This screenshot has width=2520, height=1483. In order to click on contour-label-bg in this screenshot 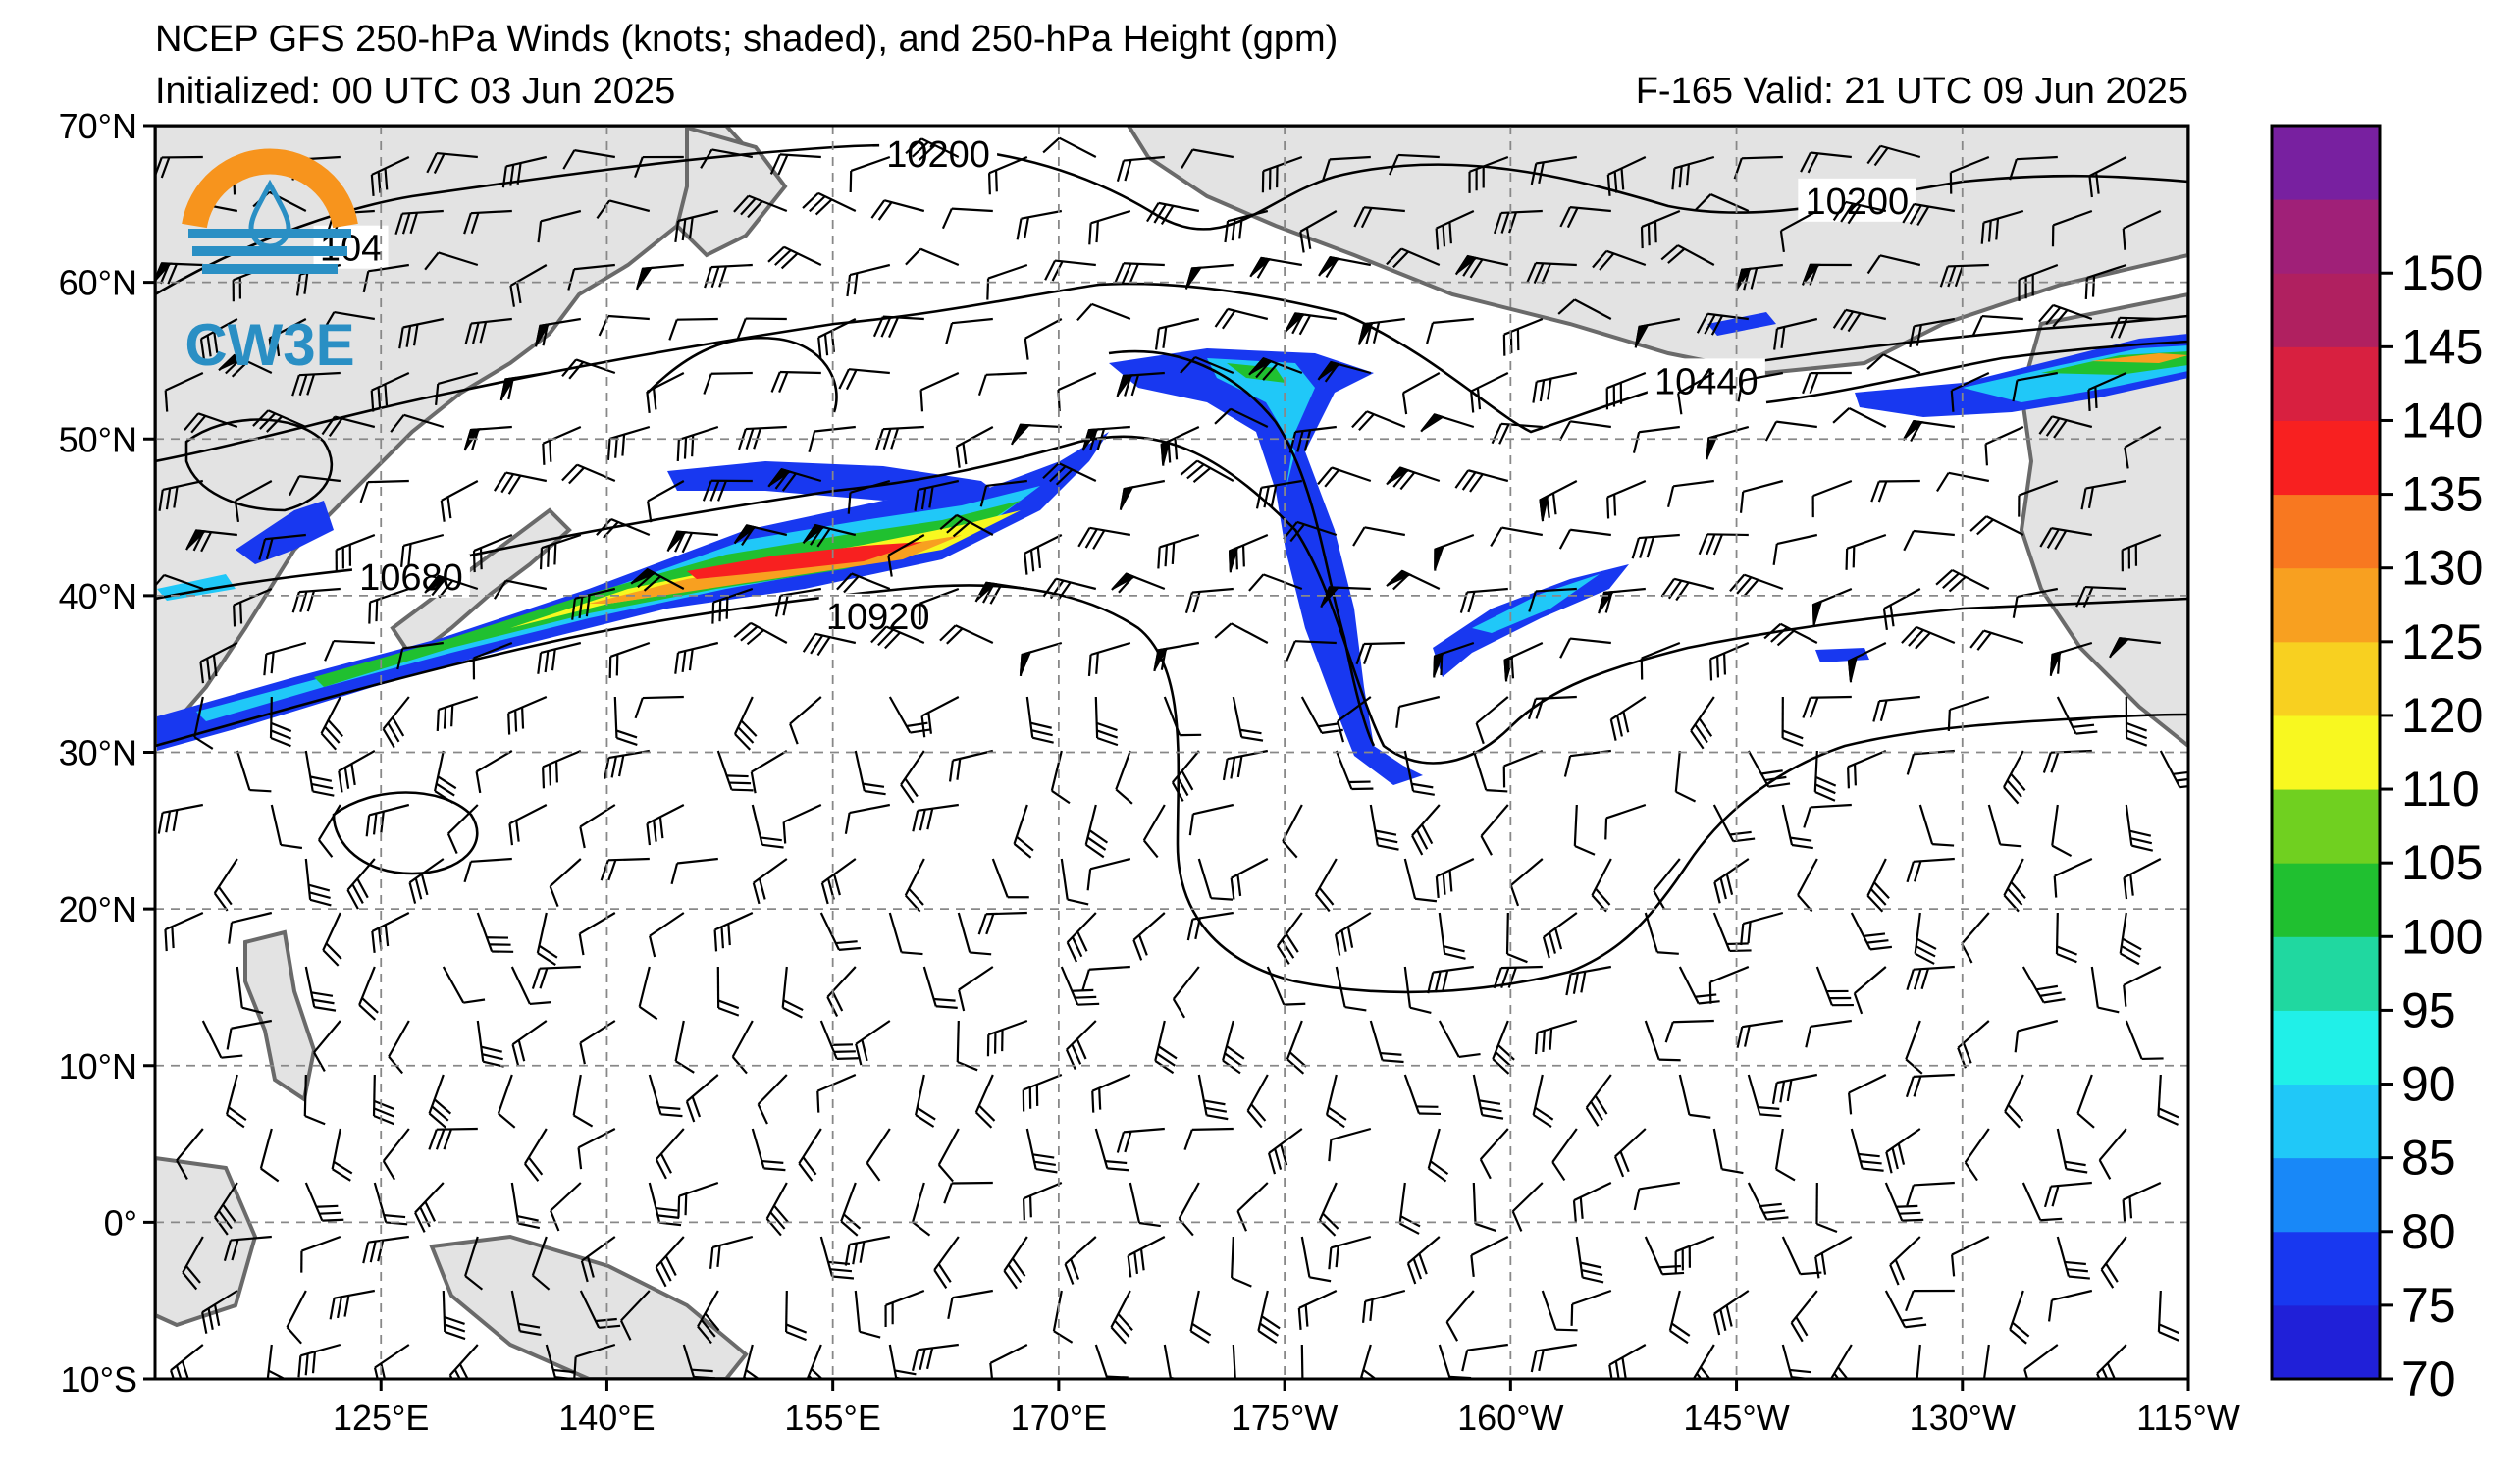, I will do `click(1857, 200)`.